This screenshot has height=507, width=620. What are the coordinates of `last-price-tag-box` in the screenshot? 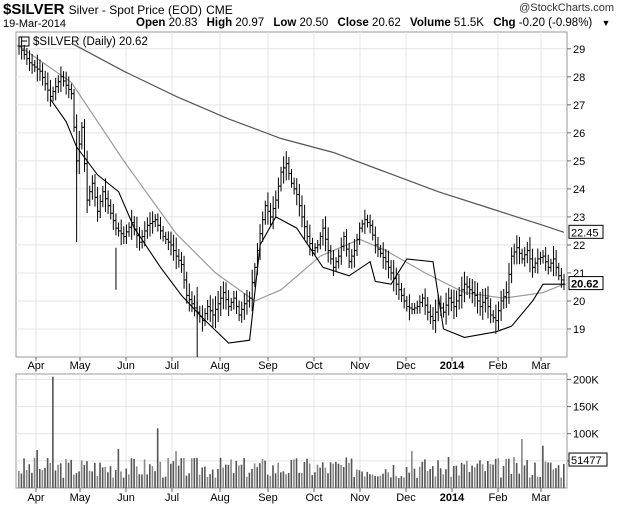 It's located at (586, 283).